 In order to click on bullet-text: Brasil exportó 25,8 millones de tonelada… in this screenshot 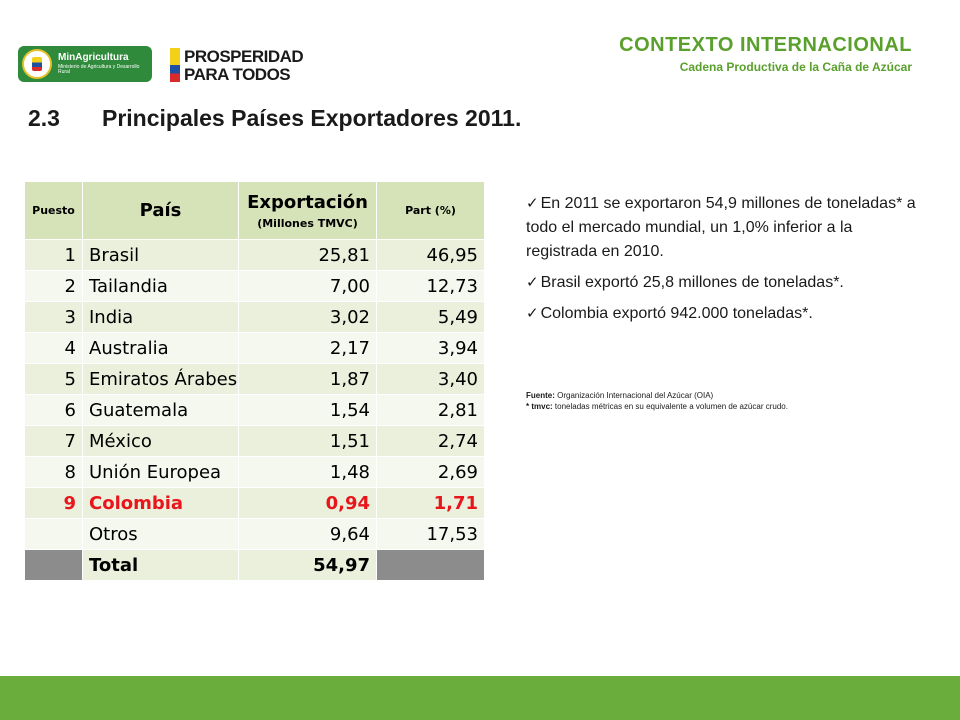, I will do `click(692, 282)`.